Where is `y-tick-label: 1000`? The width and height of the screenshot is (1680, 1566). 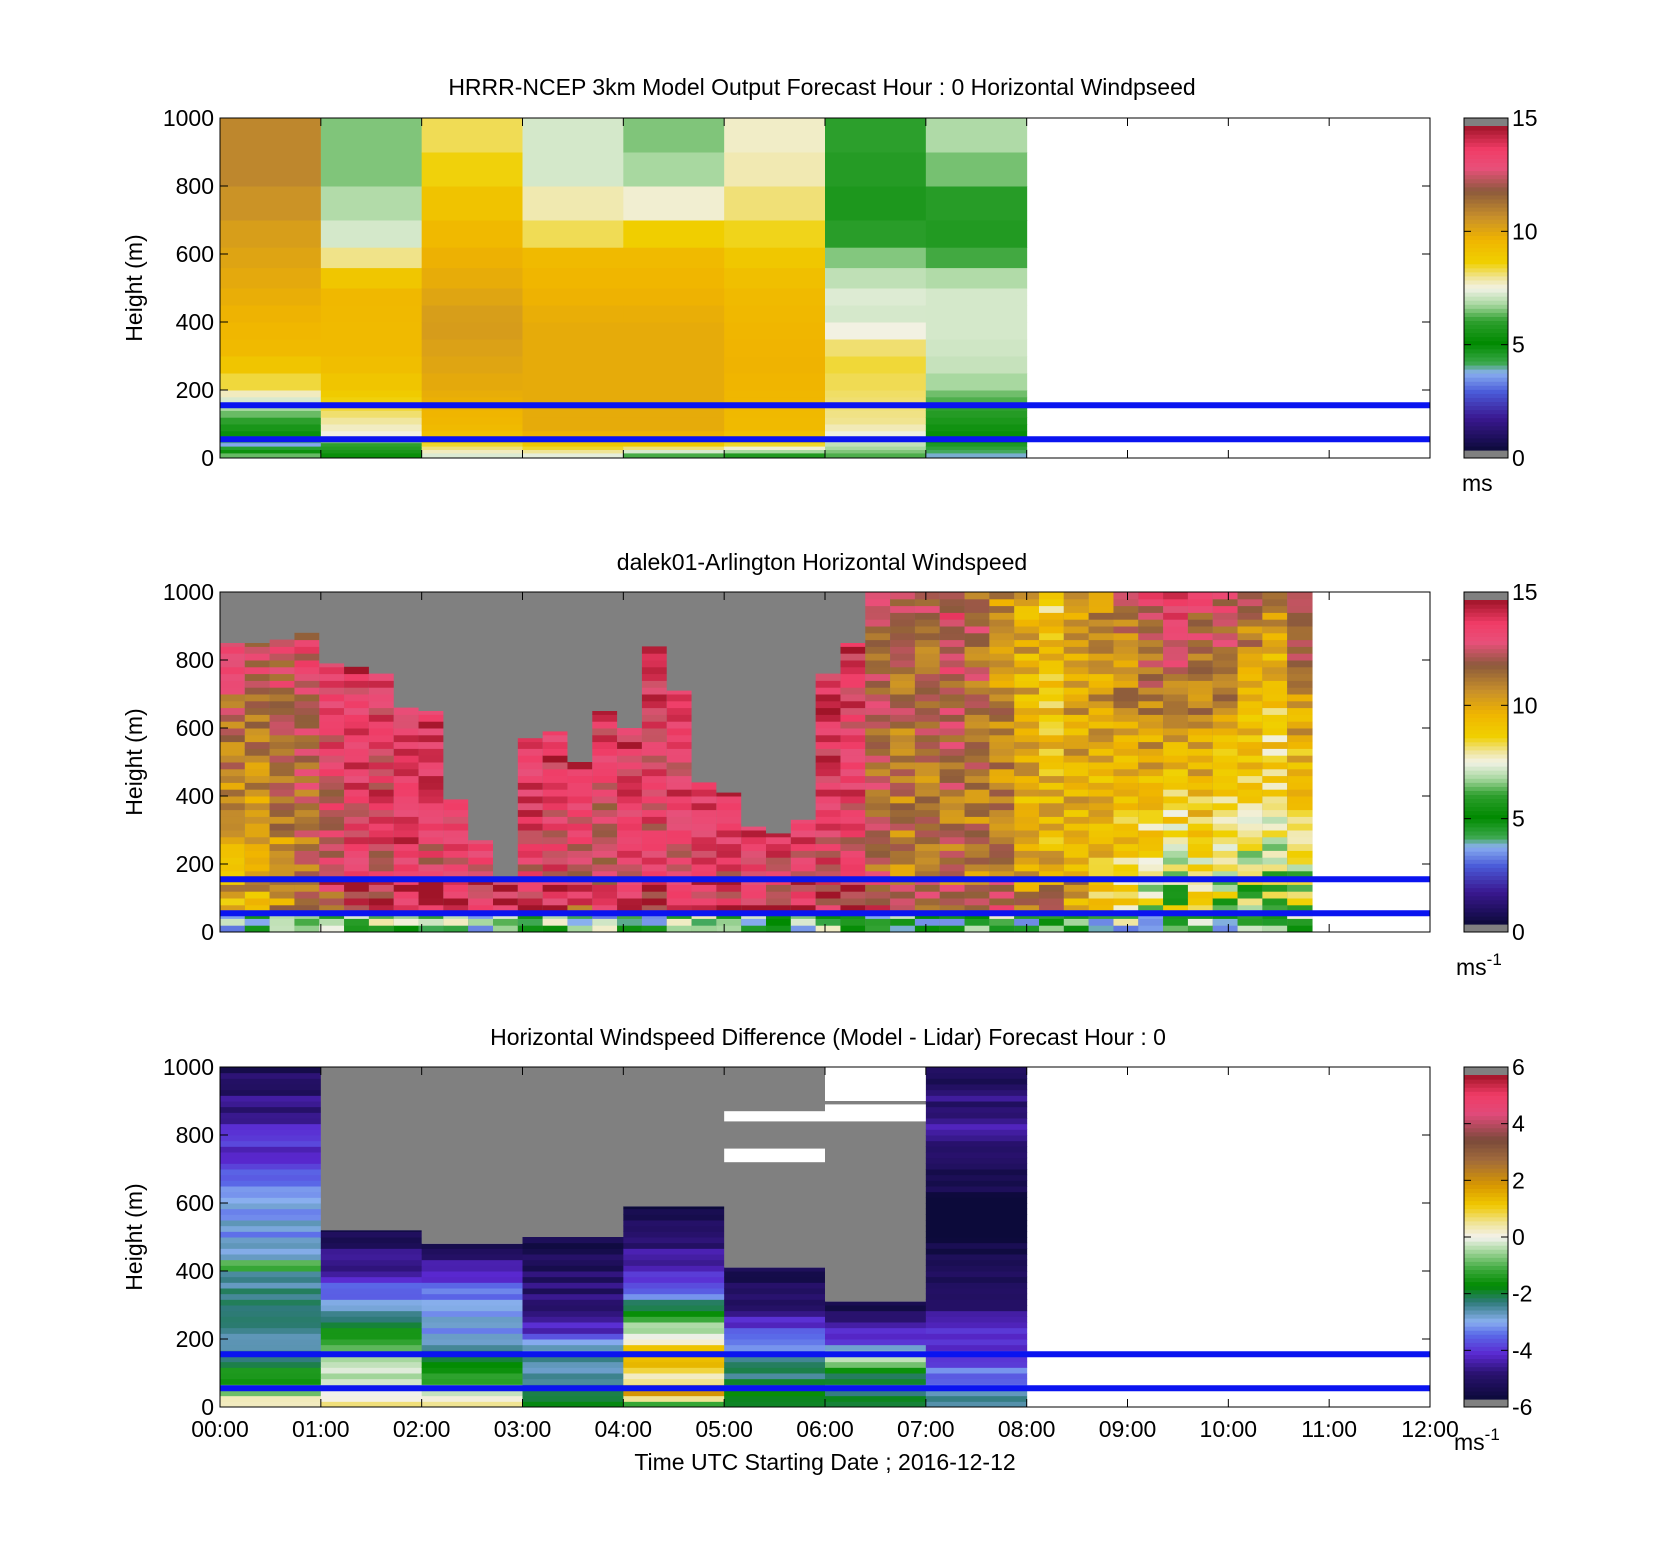 y-tick-label: 1000 is located at coordinates (188, 118).